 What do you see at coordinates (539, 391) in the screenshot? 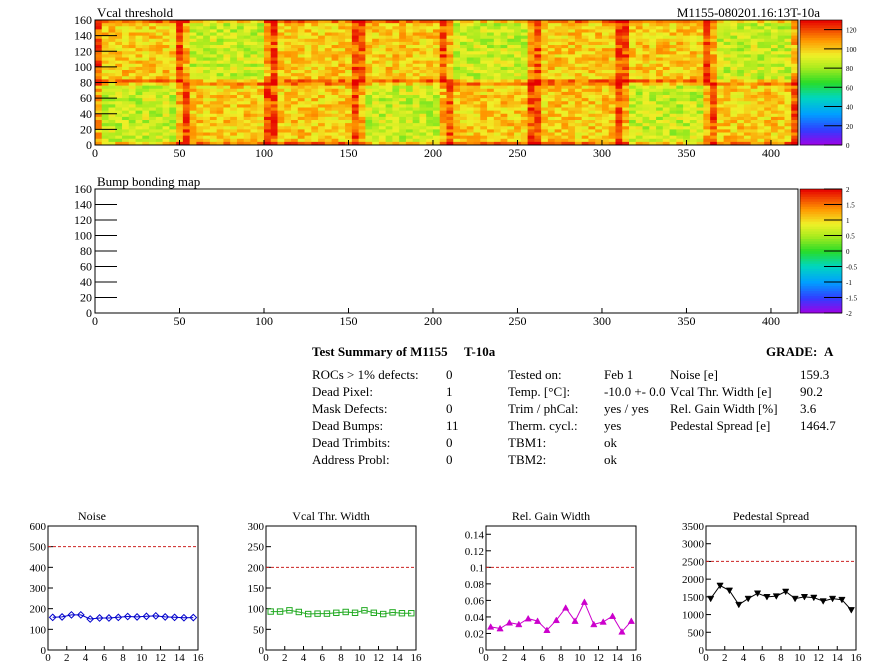
I see `condition-label: Temp. [°C]:` at bounding box center [539, 391].